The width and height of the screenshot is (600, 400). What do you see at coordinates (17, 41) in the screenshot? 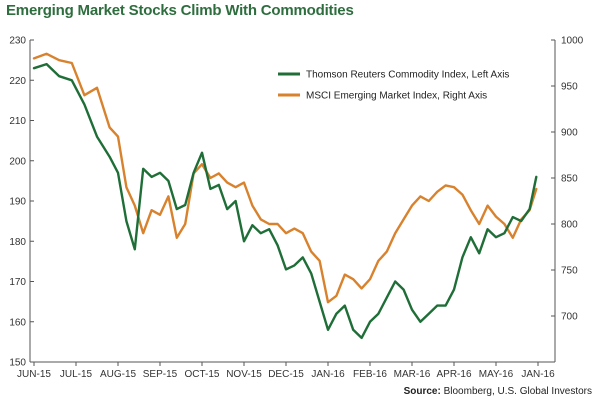
I see `left-tick-label: 230` at bounding box center [17, 41].